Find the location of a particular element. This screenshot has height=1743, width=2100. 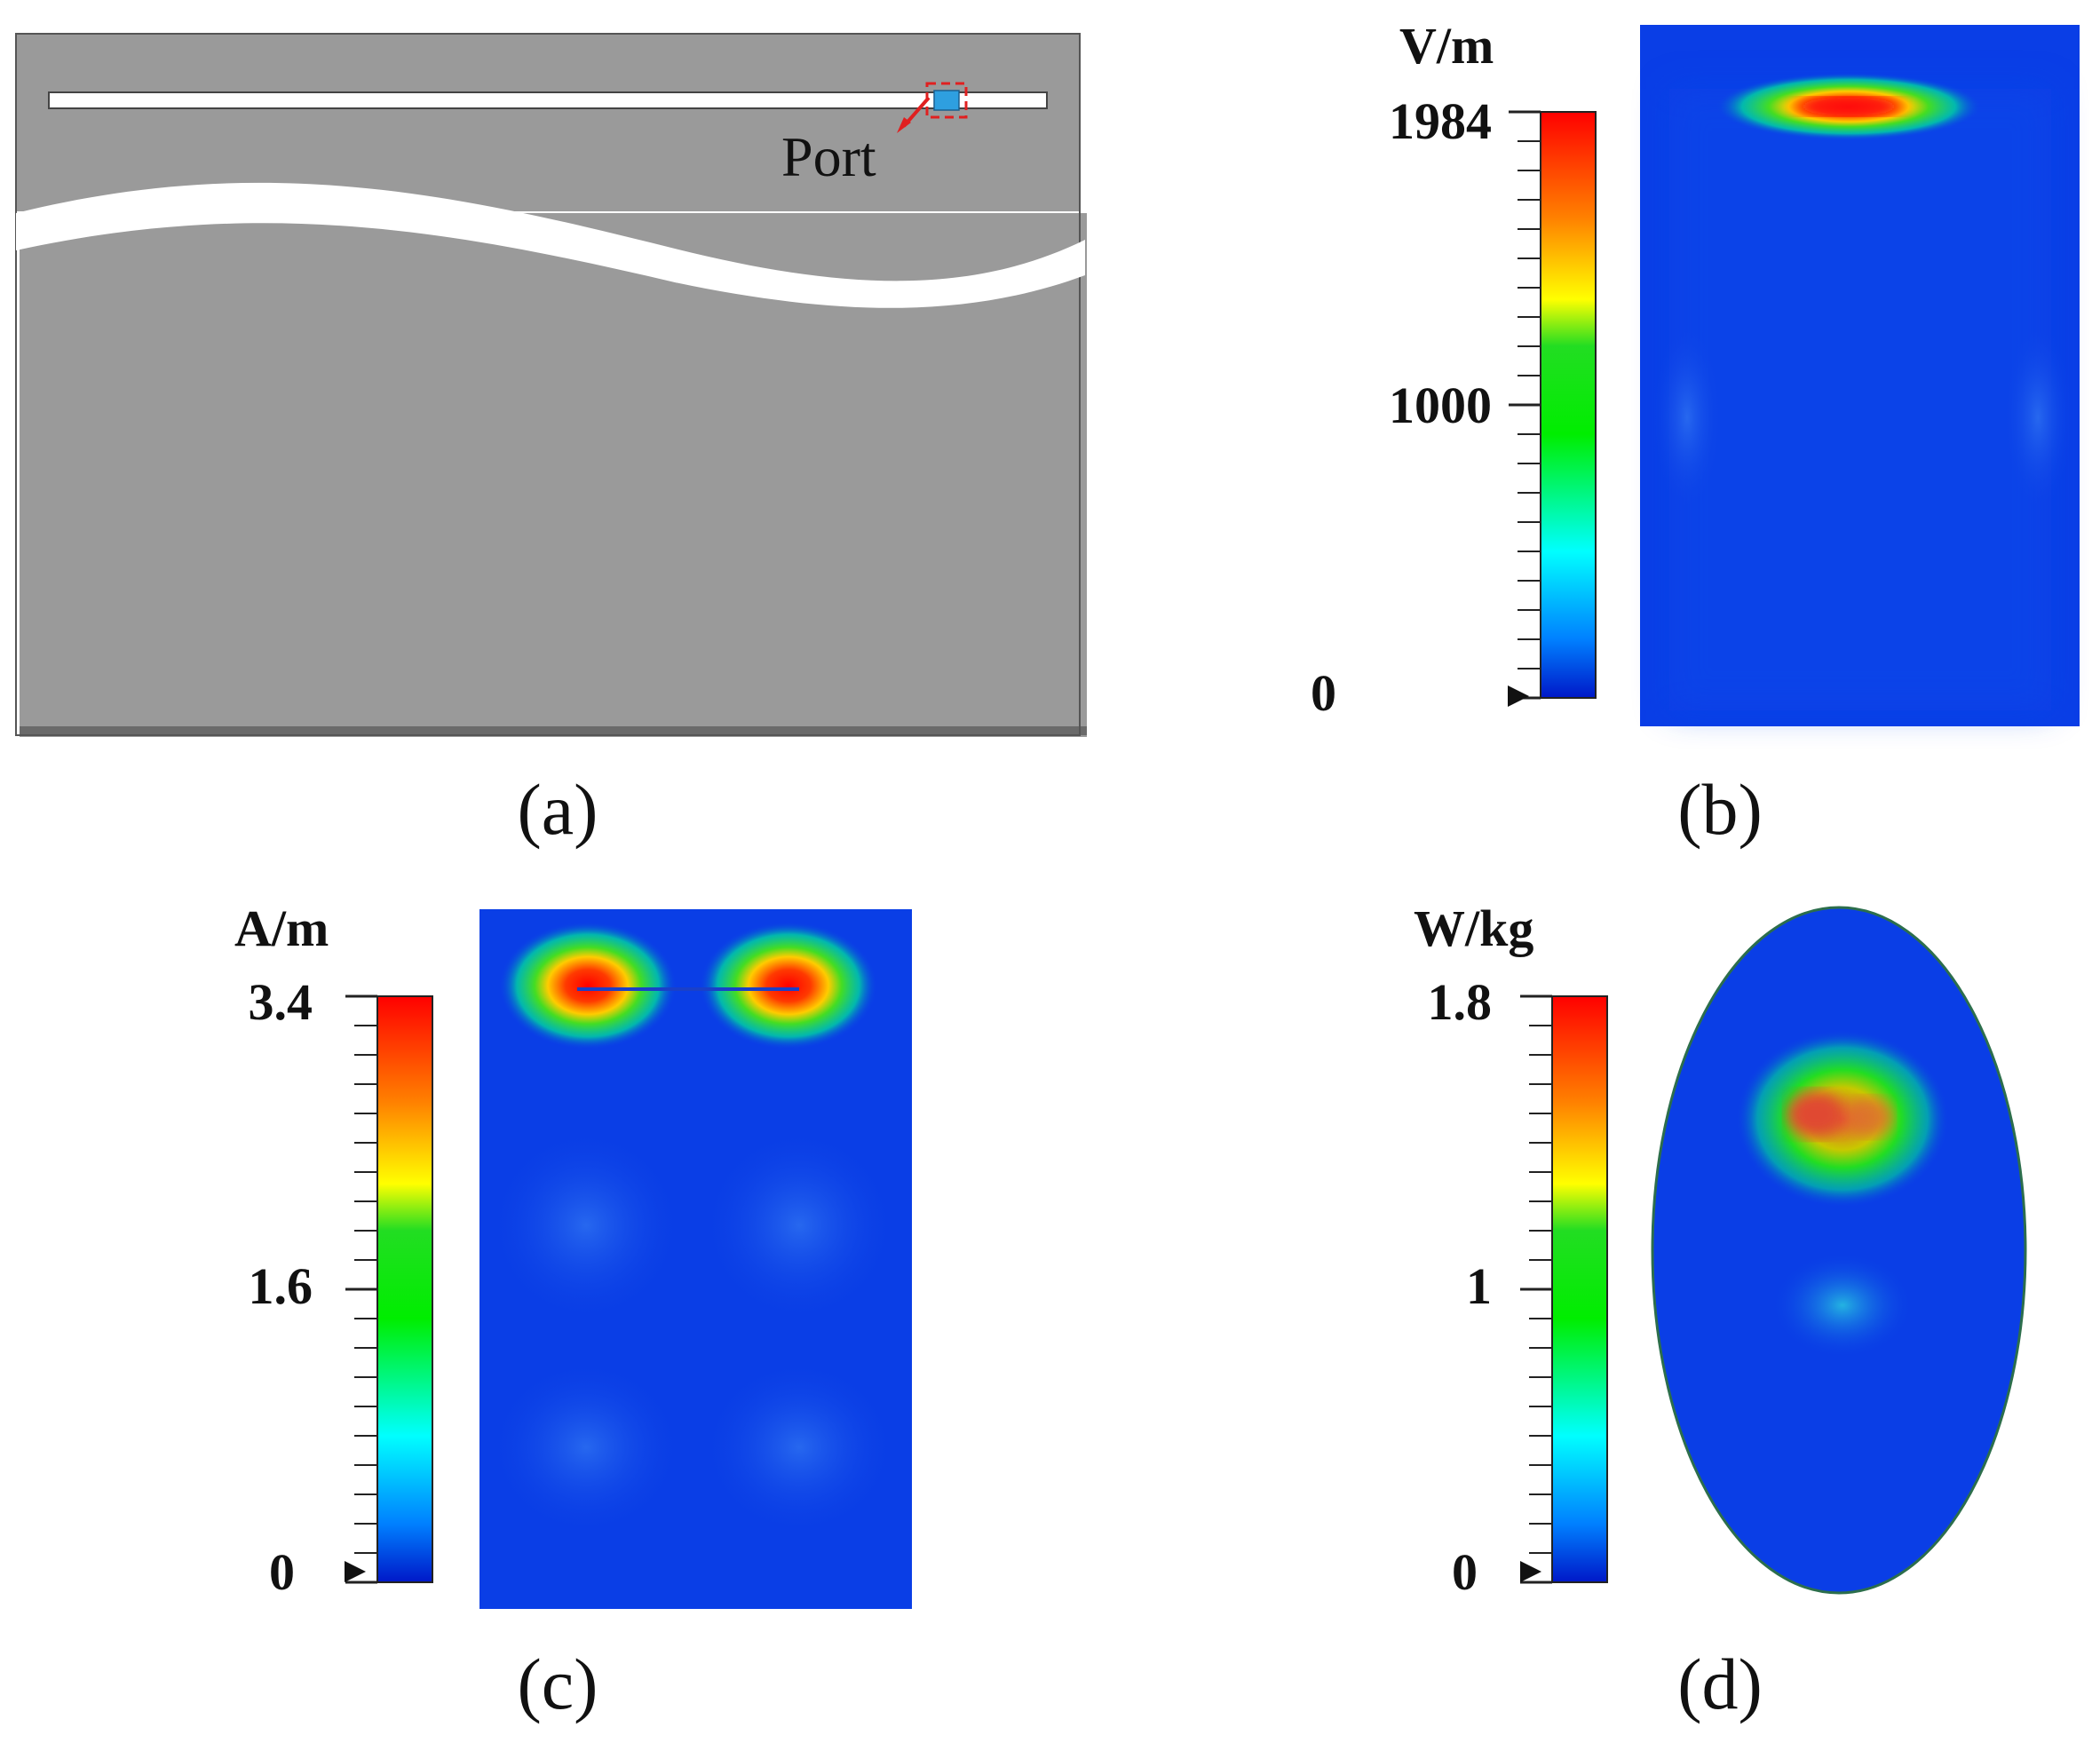

colorbar-b is located at coordinates (1568, 405).